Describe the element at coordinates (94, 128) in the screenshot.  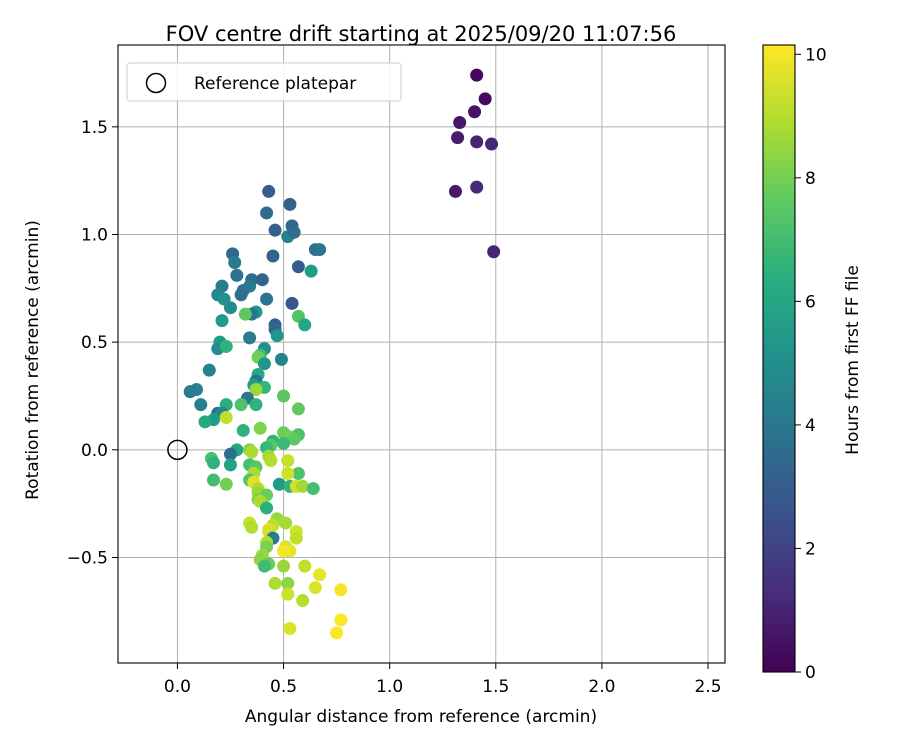
I see `y-tick-label: 1.5` at that location.